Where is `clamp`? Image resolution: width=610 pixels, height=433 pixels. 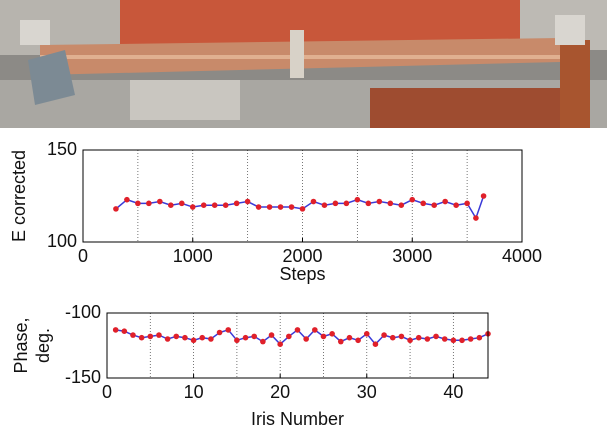 clamp is located at coordinates (297, 54).